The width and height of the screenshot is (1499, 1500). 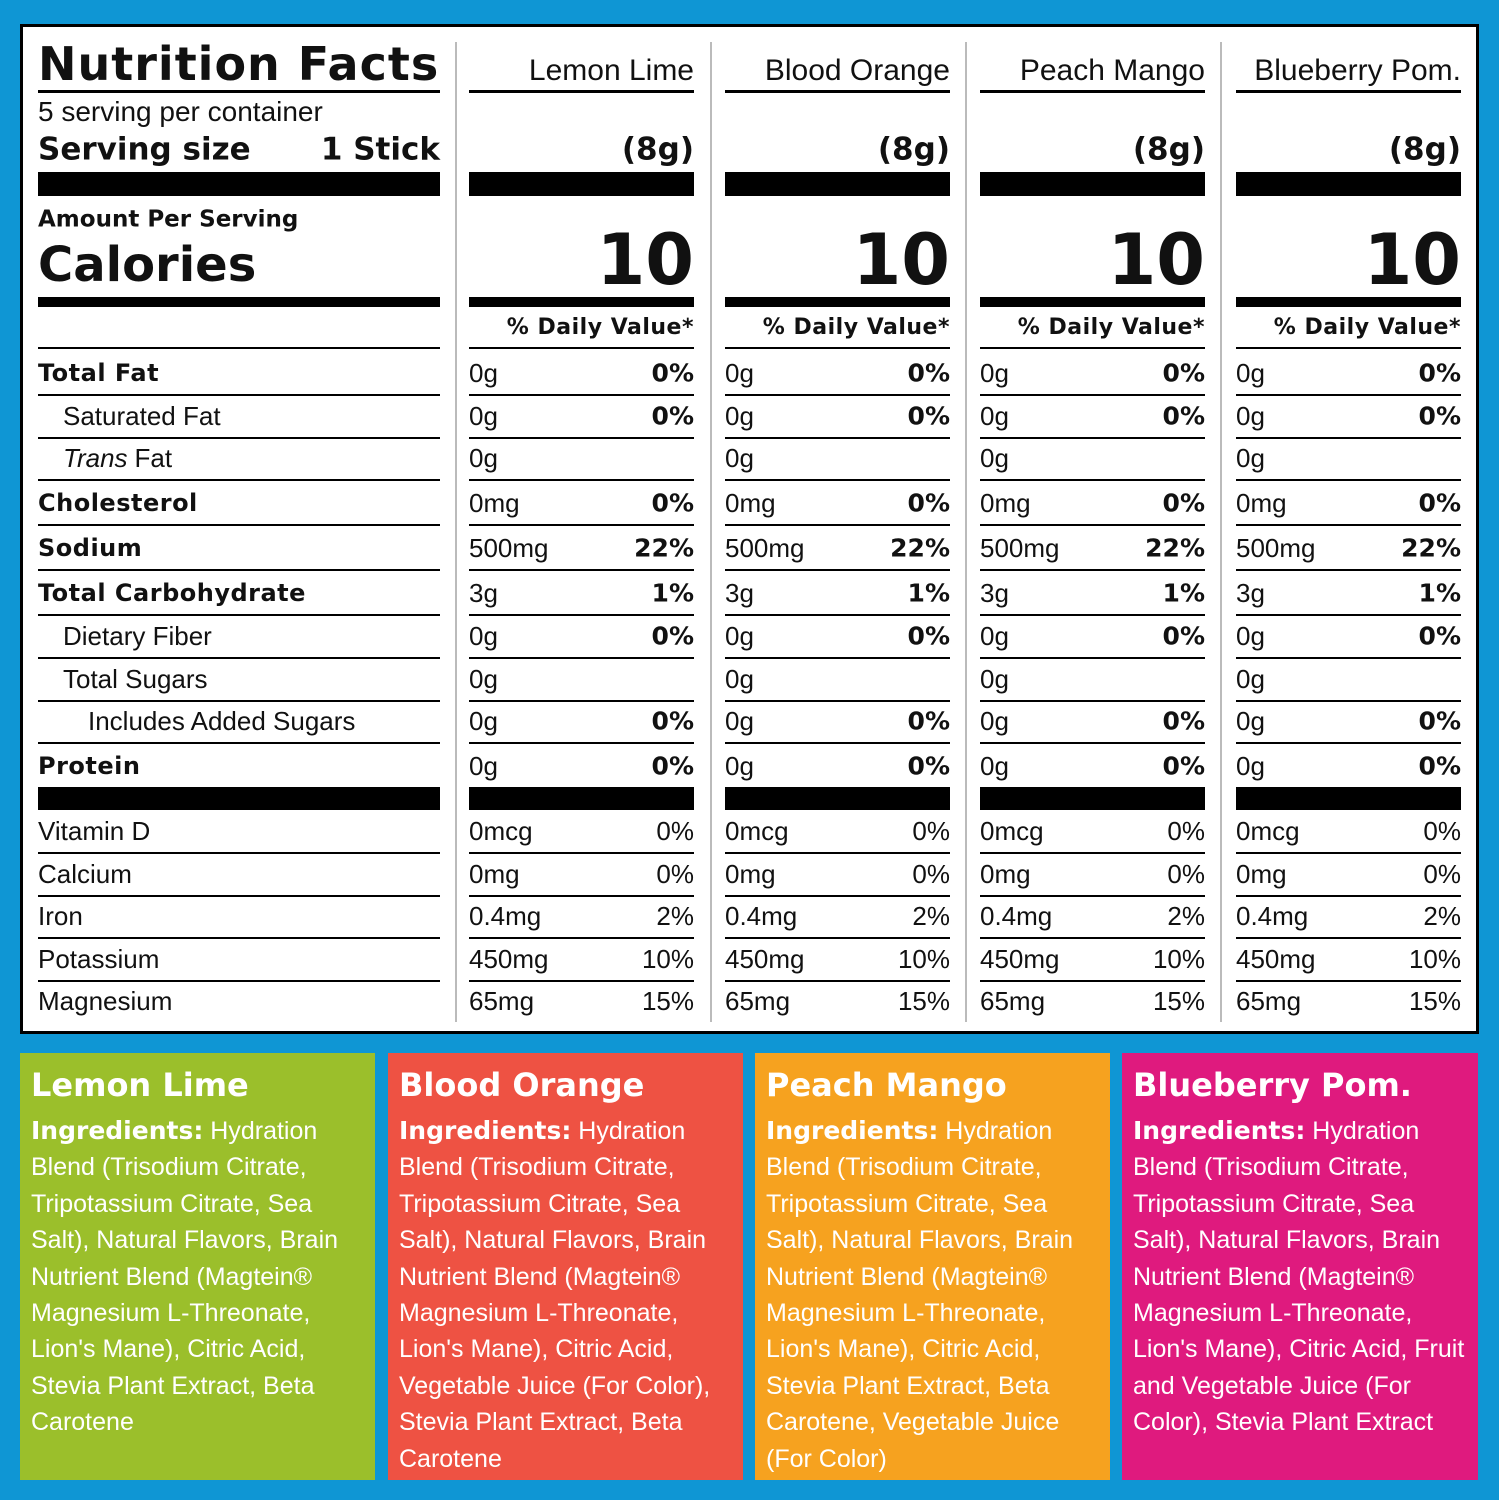 What do you see at coordinates (1357, 70) in the screenshot?
I see `flavor-name: Blueberry Pom.` at bounding box center [1357, 70].